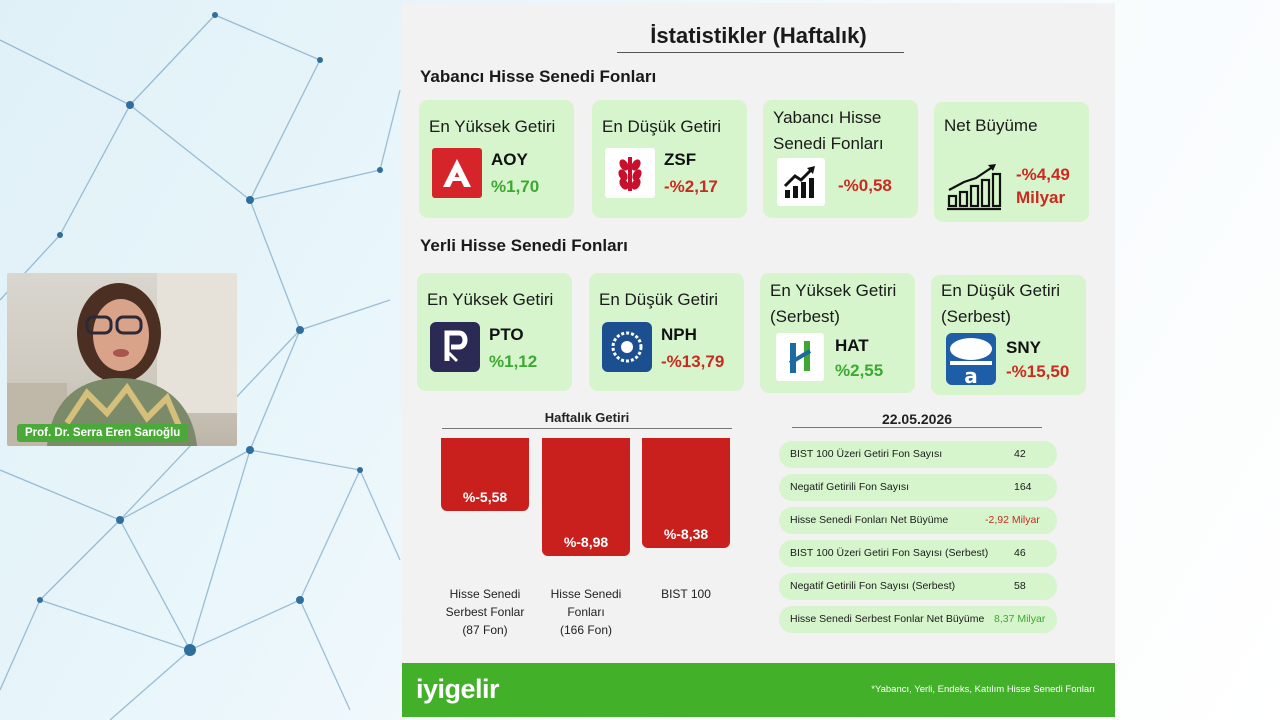 Image resolution: width=1280 pixels, height=720 pixels. I want to click on card-value-amount: -%4,49, so click(1043, 174).